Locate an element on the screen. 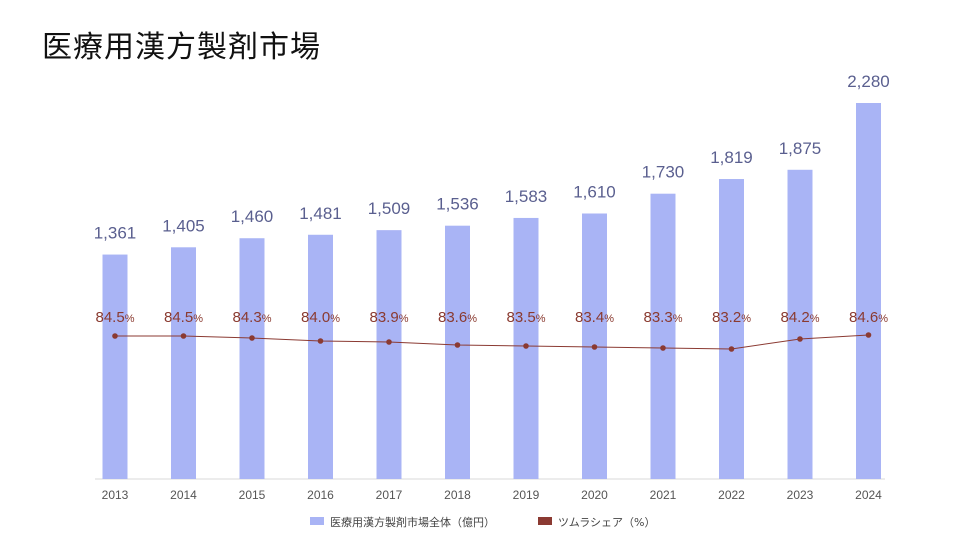 The height and width of the screenshot is (540, 960). bar-label-2021: 1,730 is located at coordinates (663, 172).